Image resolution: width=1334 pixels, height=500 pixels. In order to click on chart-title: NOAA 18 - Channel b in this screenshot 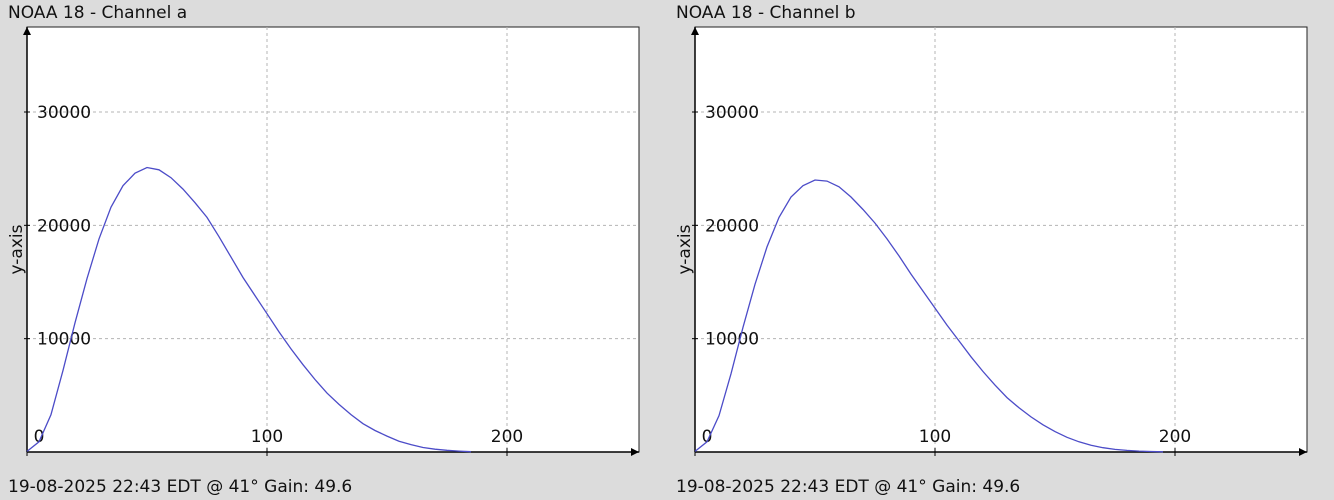, I will do `click(766, 13)`.